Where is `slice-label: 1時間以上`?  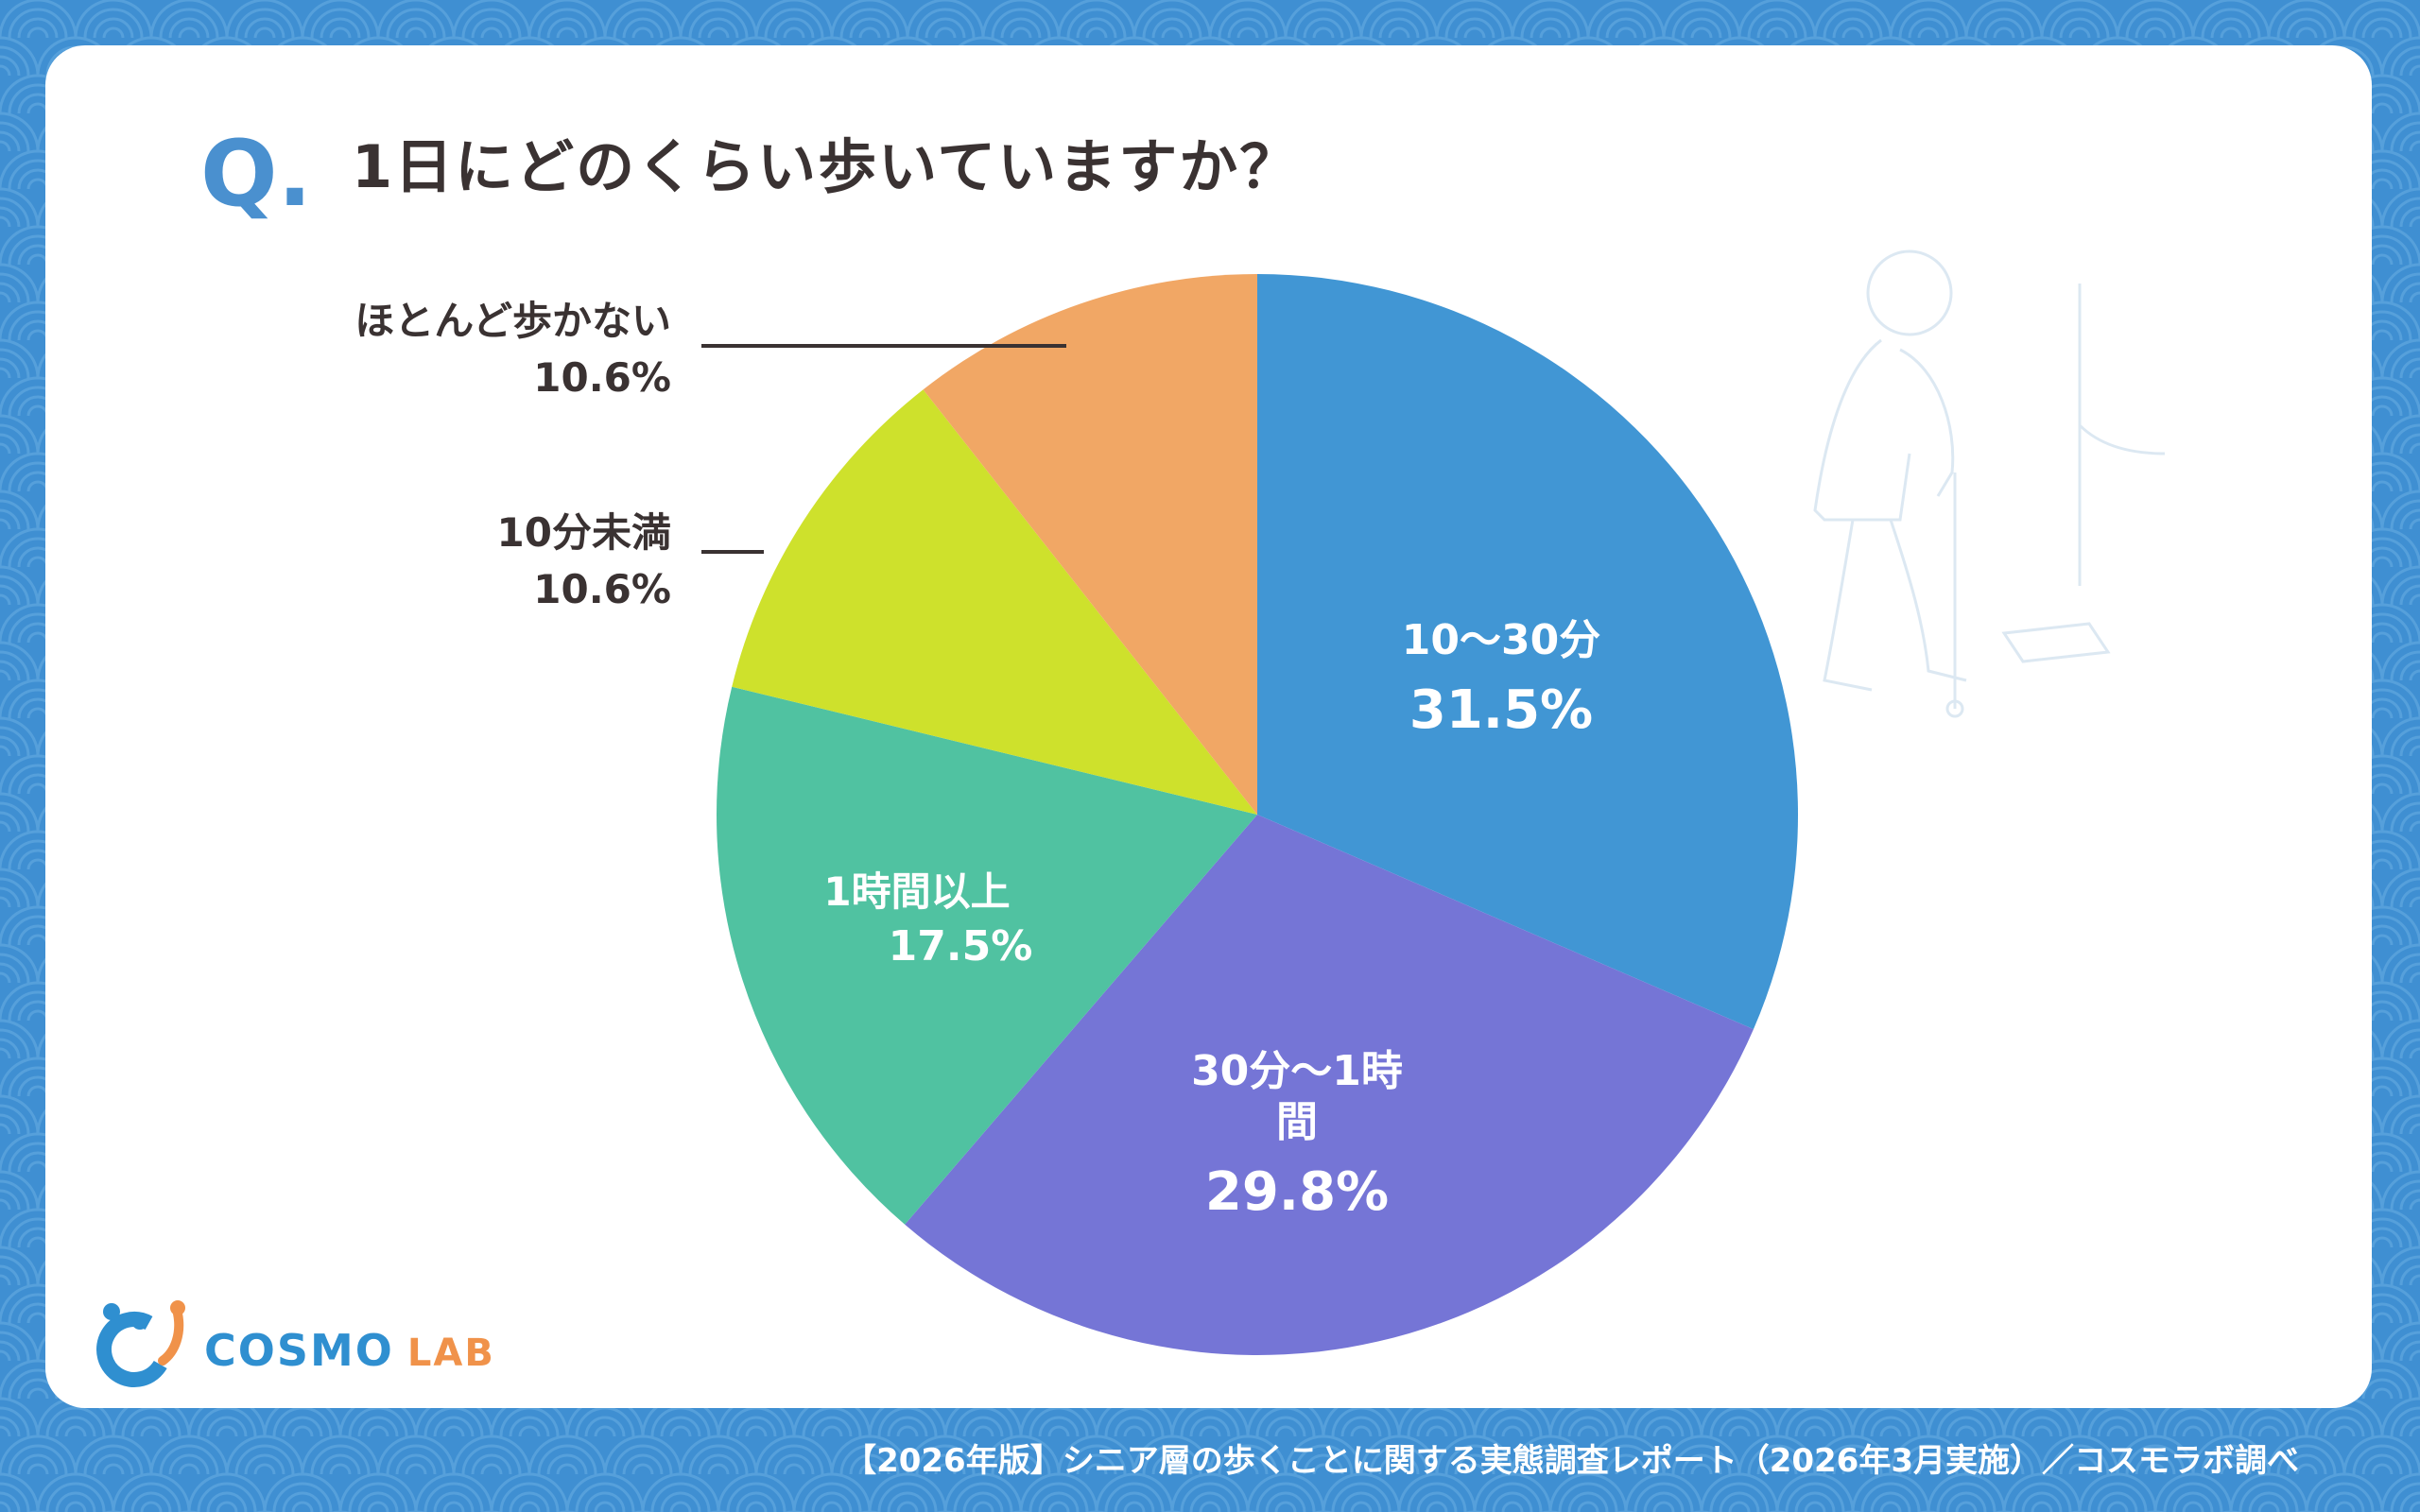 slice-label: 1時間以上 is located at coordinates (916, 891).